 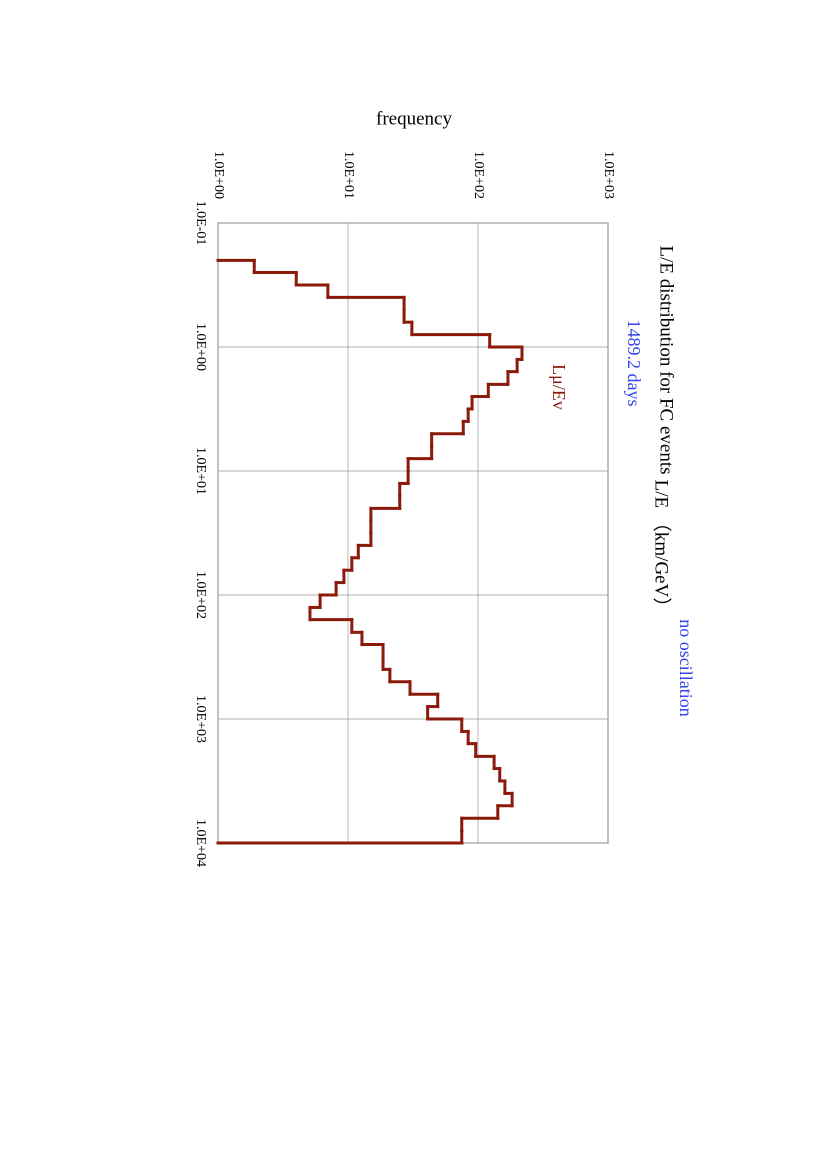 What do you see at coordinates (666, 359) in the screenshot?
I see `chart-title: L/E distribution for FC events` at bounding box center [666, 359].